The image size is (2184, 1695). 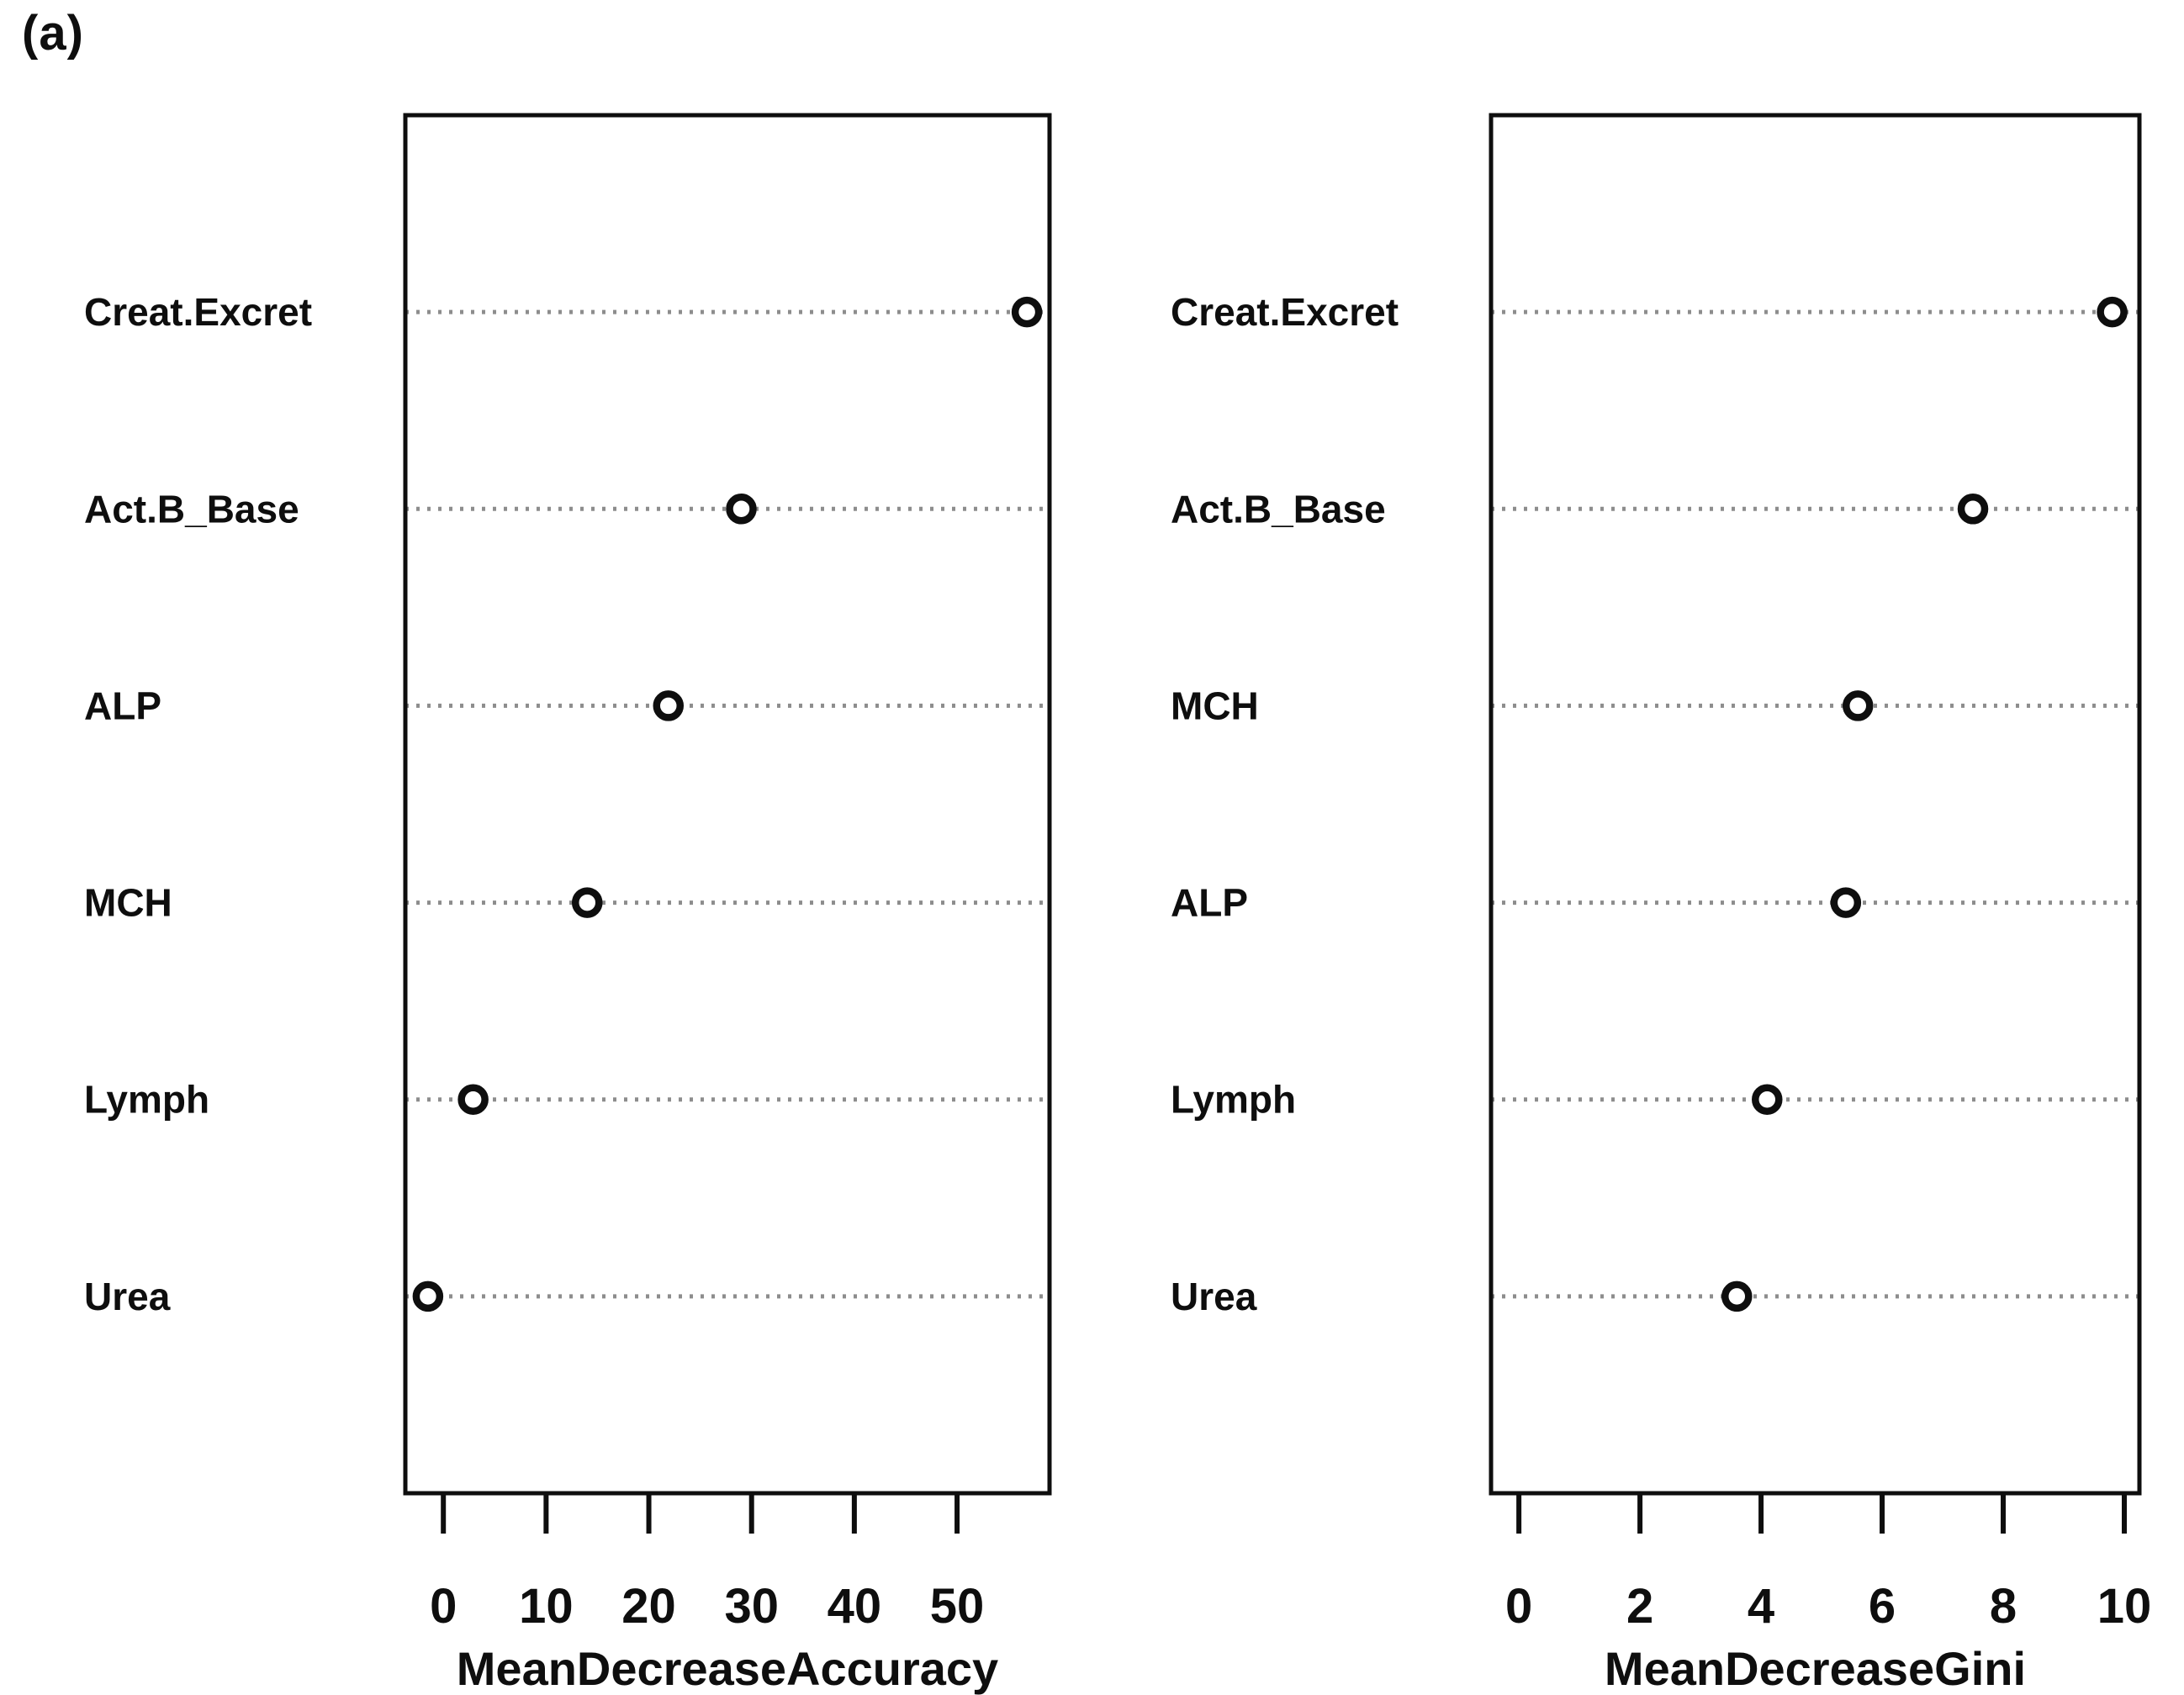 What do you see at coordinates (1639, 1606) in the screenshot?
I see `x-axis-tick-label: 2` at bounding box center [1639, 1606].